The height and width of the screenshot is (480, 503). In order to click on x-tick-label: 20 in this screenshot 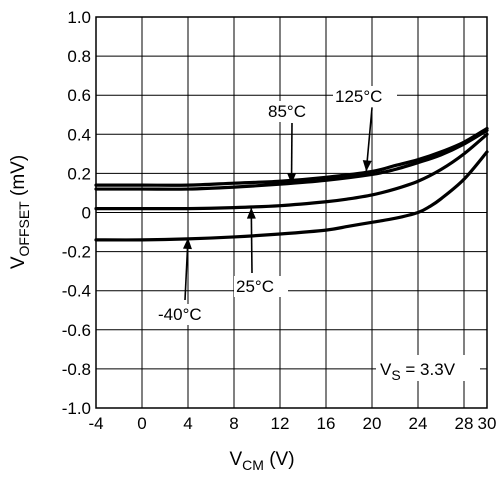, I will do `click(372, 423)`.